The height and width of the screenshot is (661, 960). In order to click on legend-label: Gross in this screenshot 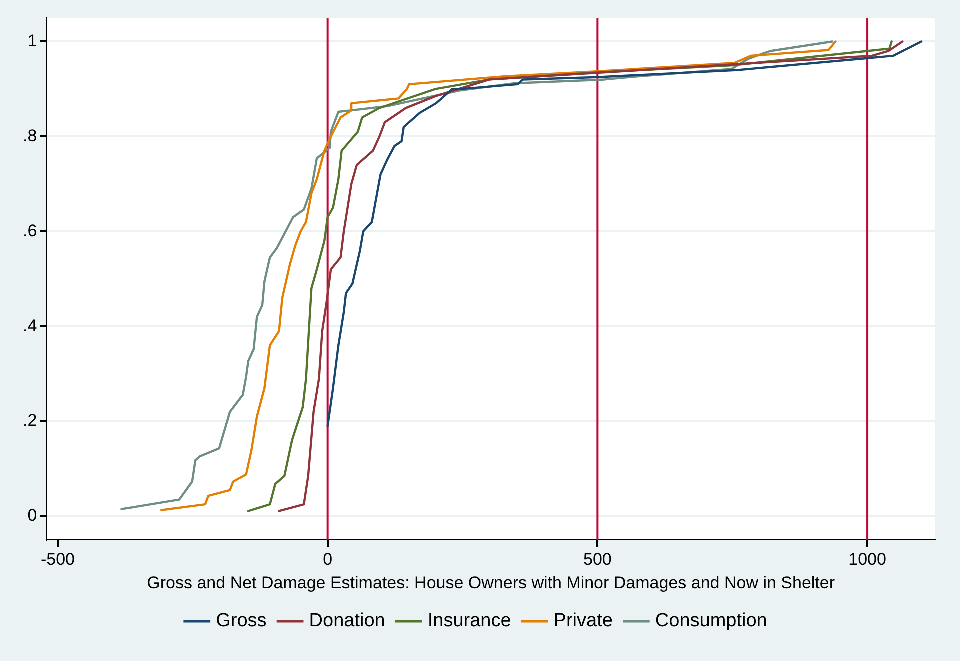, I will do `click(241, 621)`.